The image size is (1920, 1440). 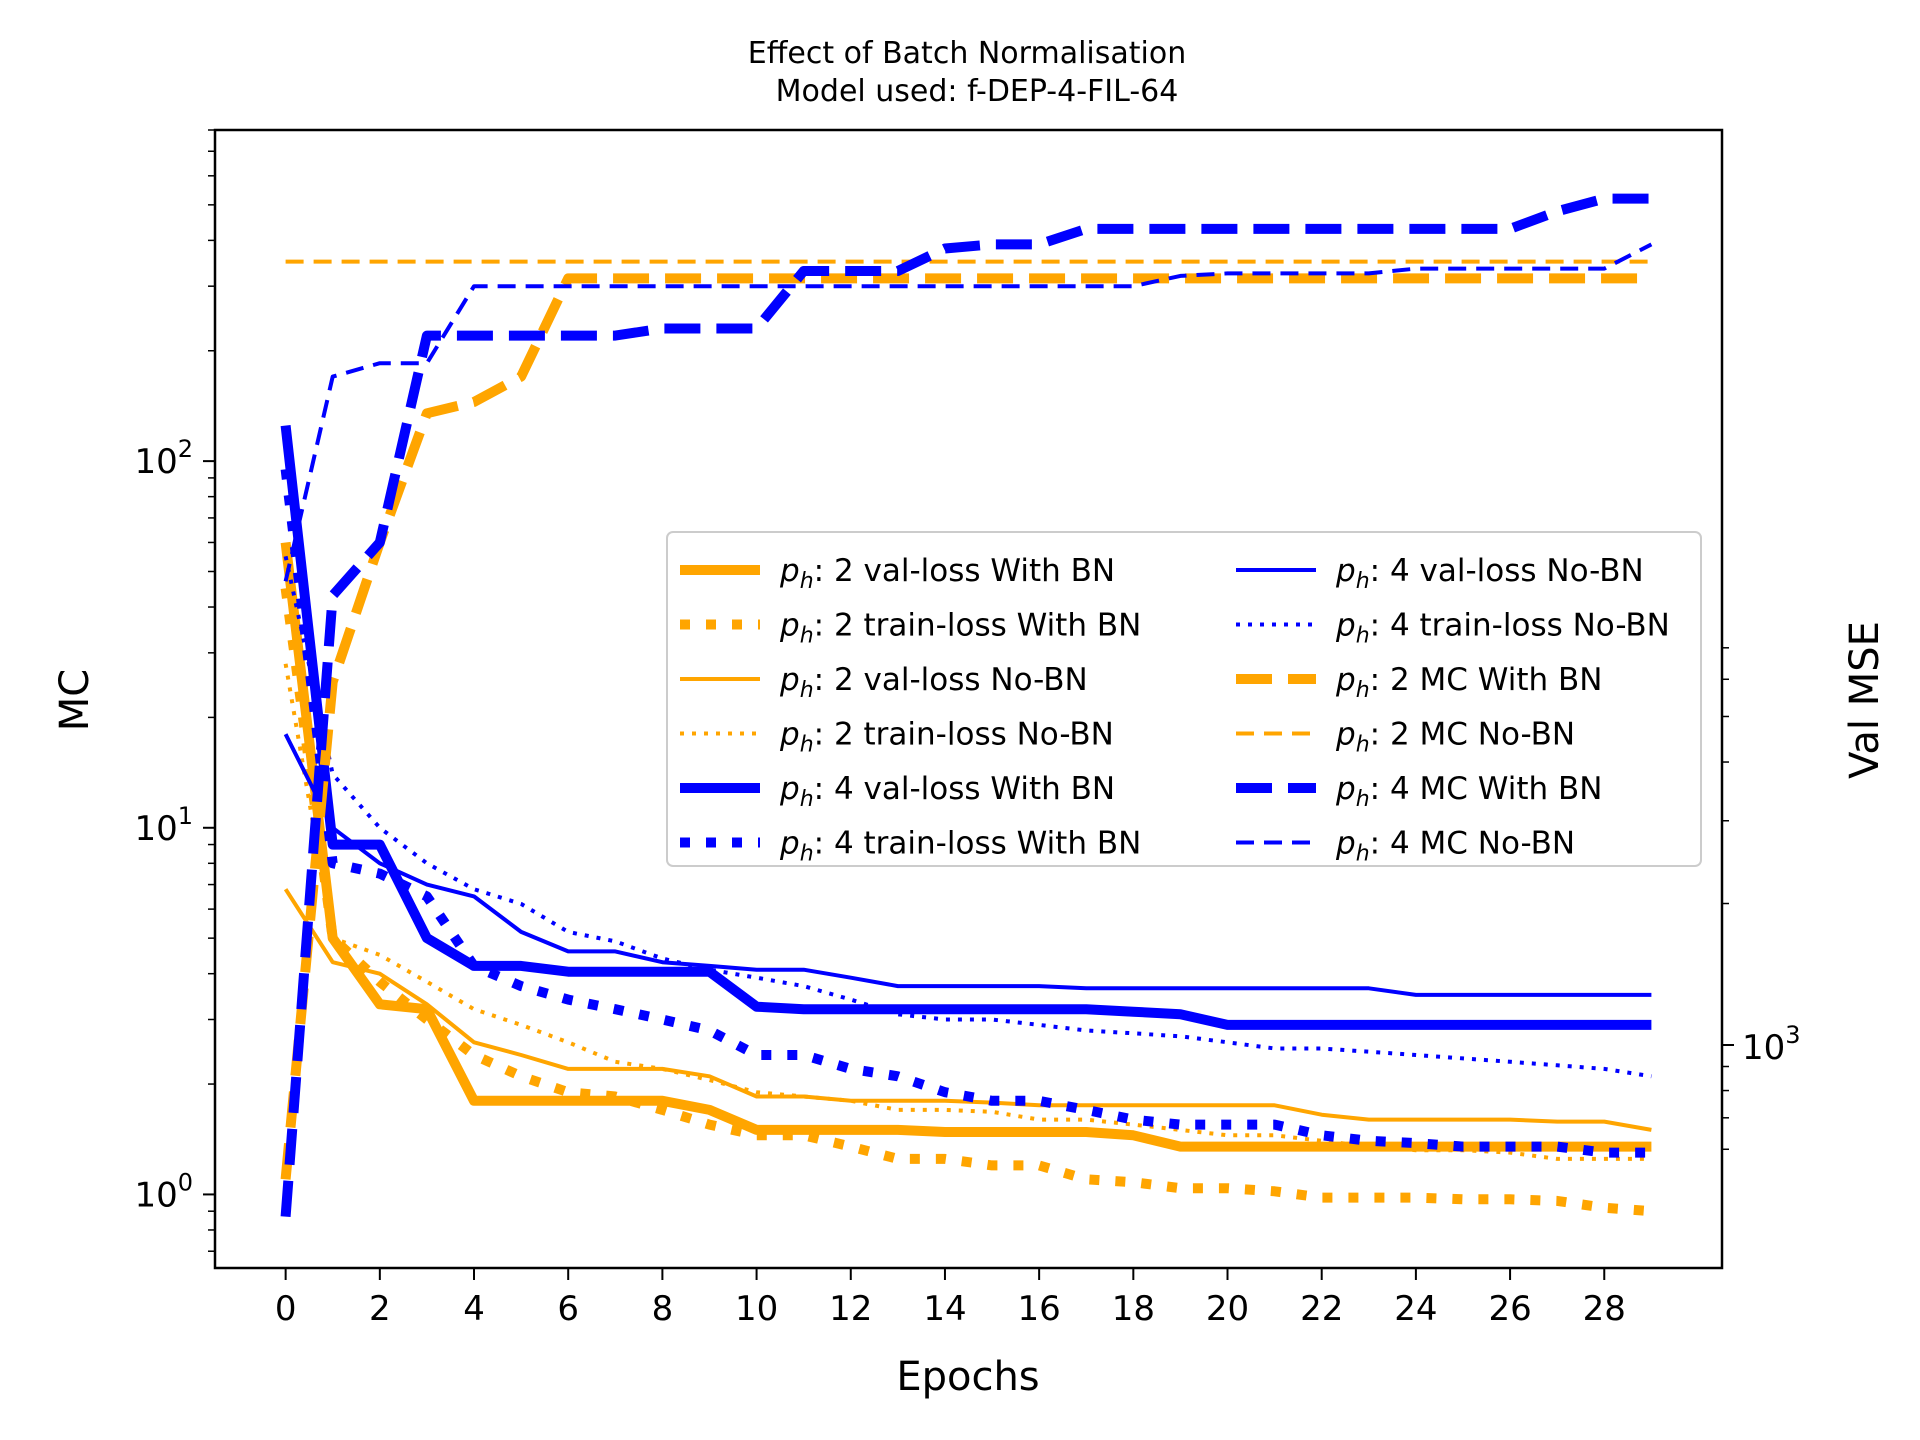 I want to click on legend-label: ph: 4 train-loss With BN, so click(x=960, y=846).